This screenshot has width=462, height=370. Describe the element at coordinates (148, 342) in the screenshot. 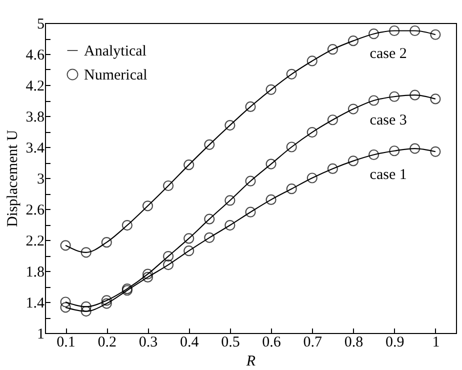

I see `x-tick-label: 0.3` at that location.